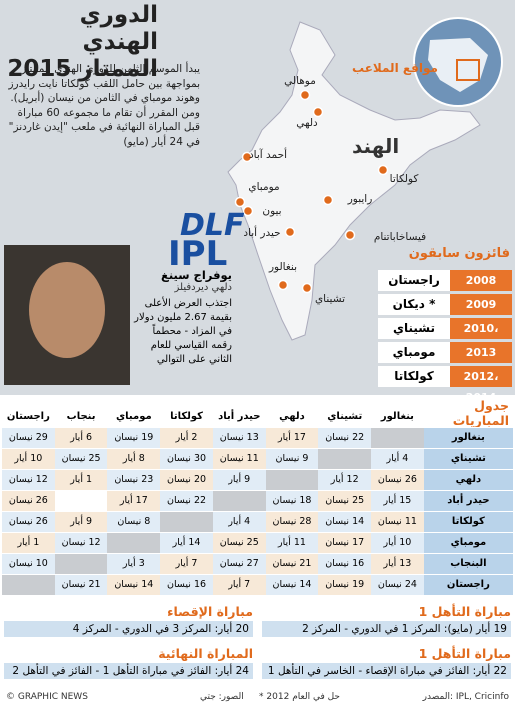 Image resolution: width=515 pixels, height=709 pixels. Describe the element at coordinates (186, 438) in the screenshot. I see `schedule-cell: 2 أيار` at that location.